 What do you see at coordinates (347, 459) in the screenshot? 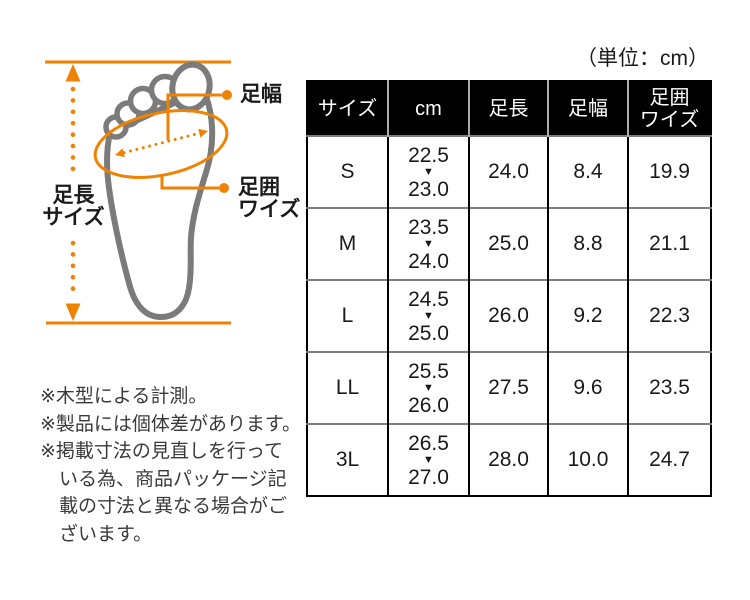
I see `cell-size: 3L` at bounding box center [347, 459].